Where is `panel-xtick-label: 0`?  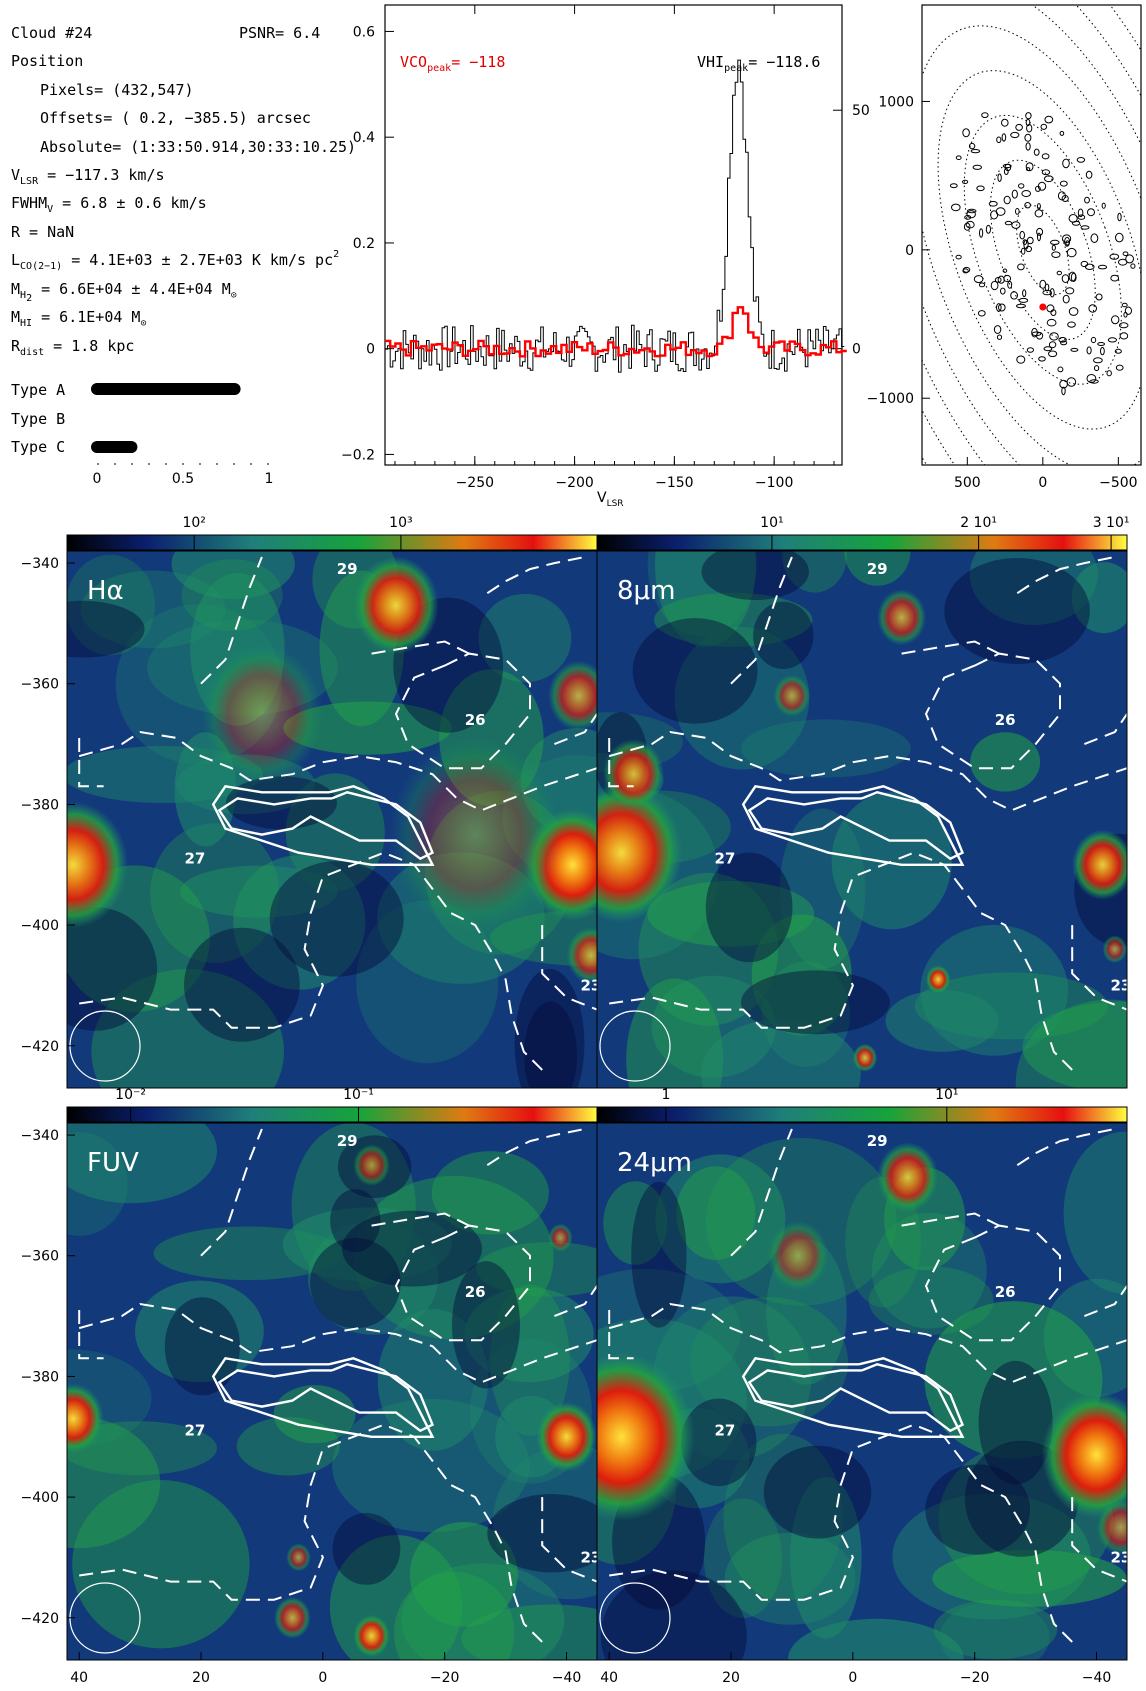
panel-xtick-label: 0 is located at coordinates (852, 1678).